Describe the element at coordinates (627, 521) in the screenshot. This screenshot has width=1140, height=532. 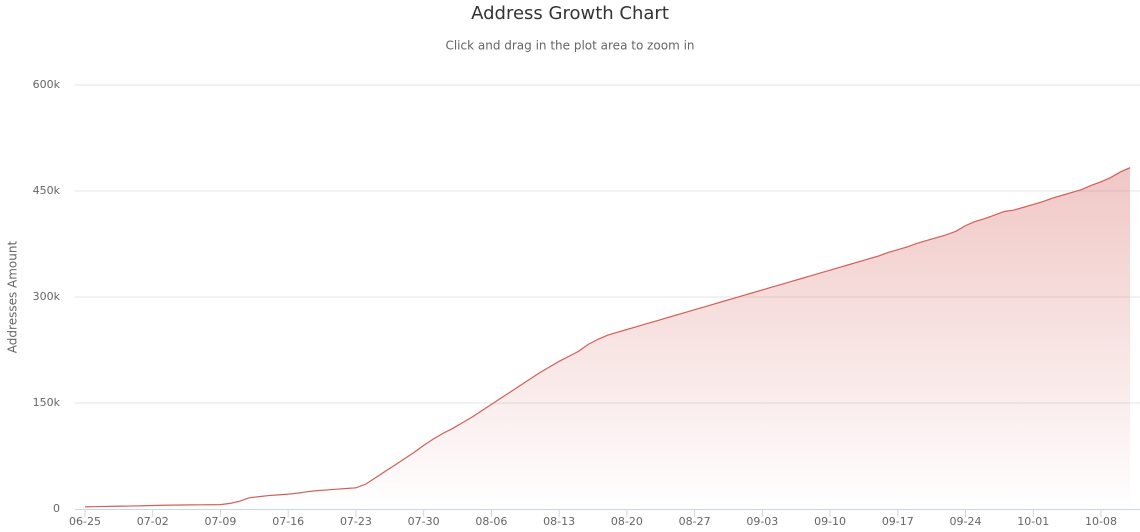
I see `x-tick-label: 08-20` at that location.